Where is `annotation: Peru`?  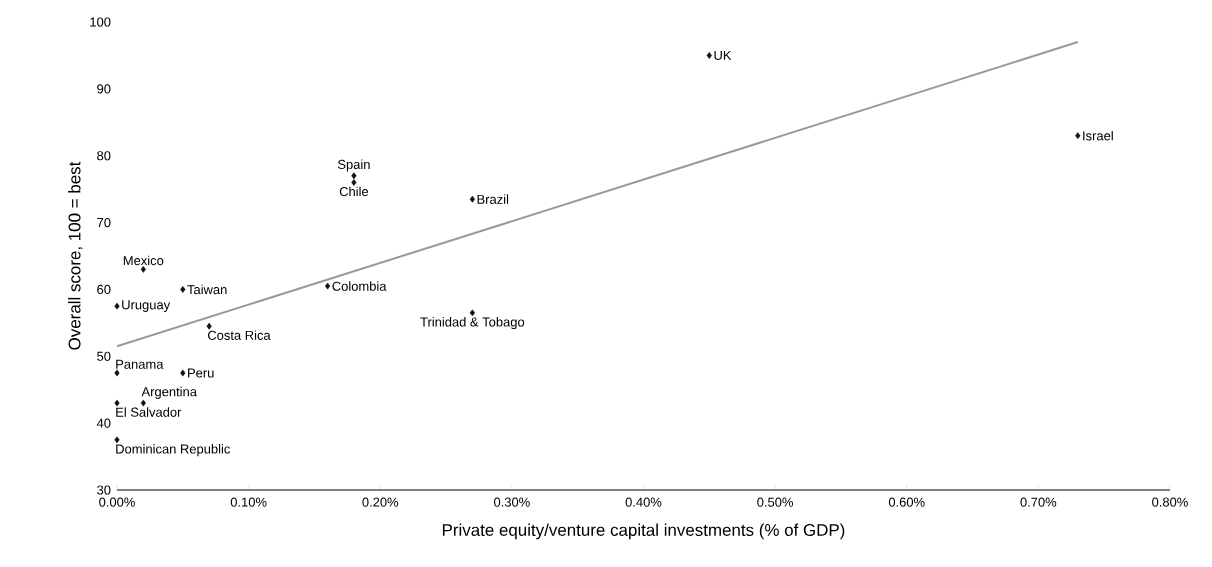 annotation: Peru is located at coordinates (201, 373).